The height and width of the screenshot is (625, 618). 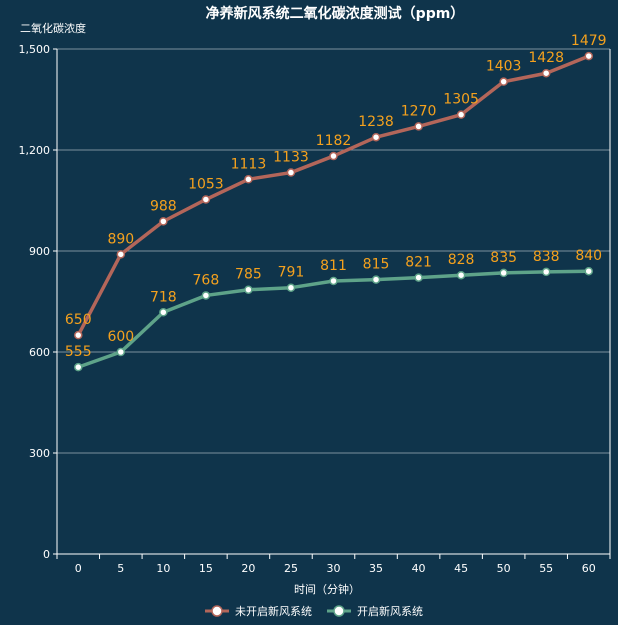 I want to click on data-label-1-11: 838, so click(x=546, y=257).